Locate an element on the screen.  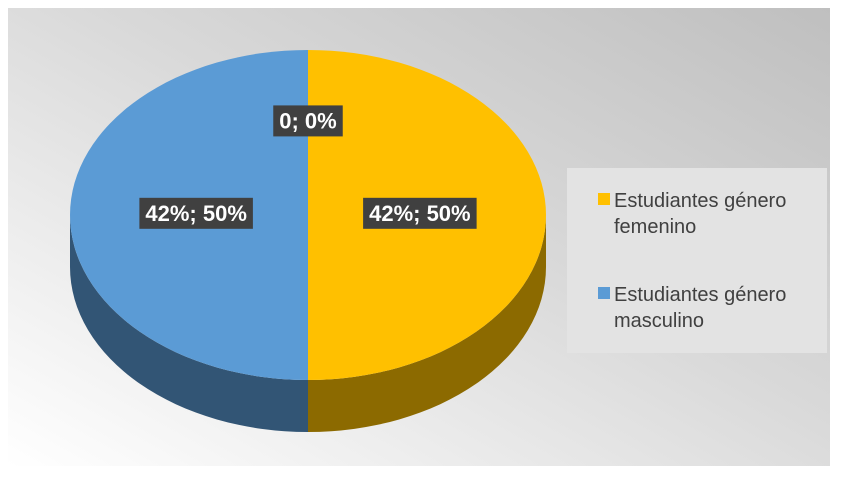
data-label: 0; 0% is located at coordinates (308, 121).